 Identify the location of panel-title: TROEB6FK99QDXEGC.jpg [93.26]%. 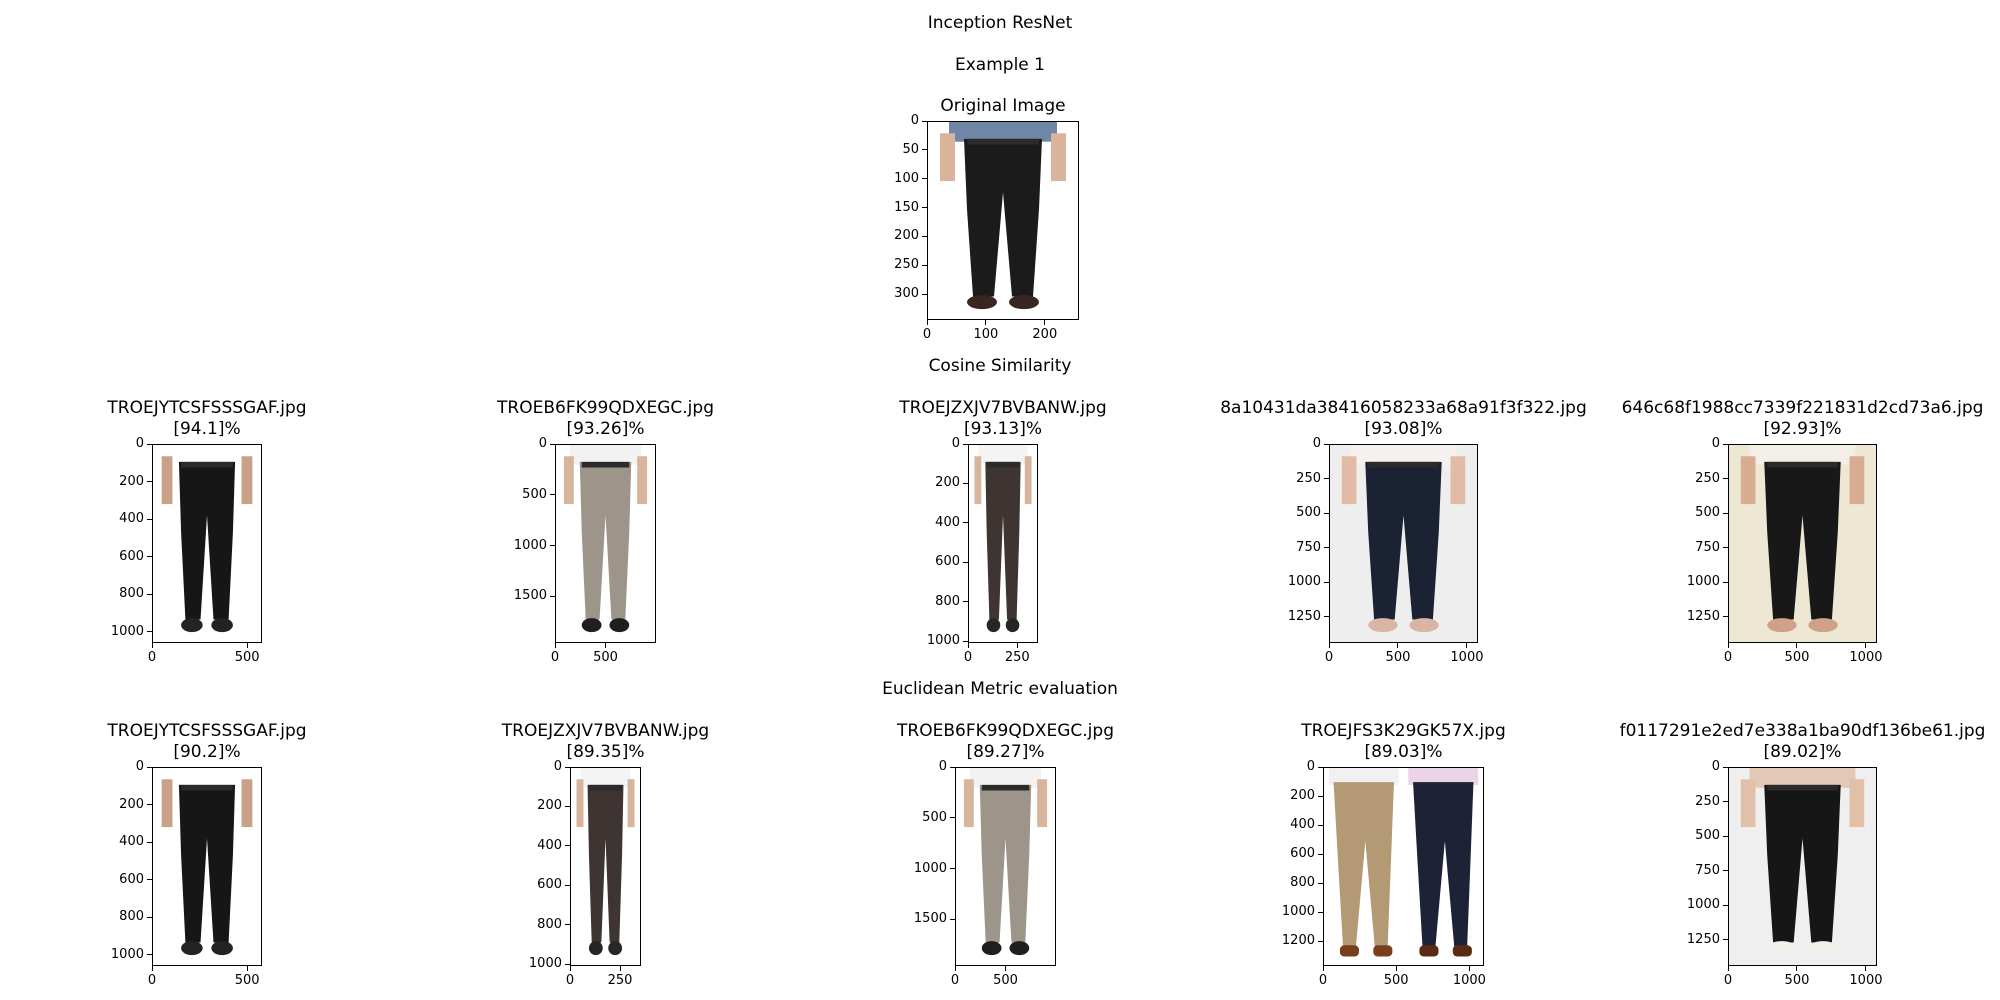
(606, 419).